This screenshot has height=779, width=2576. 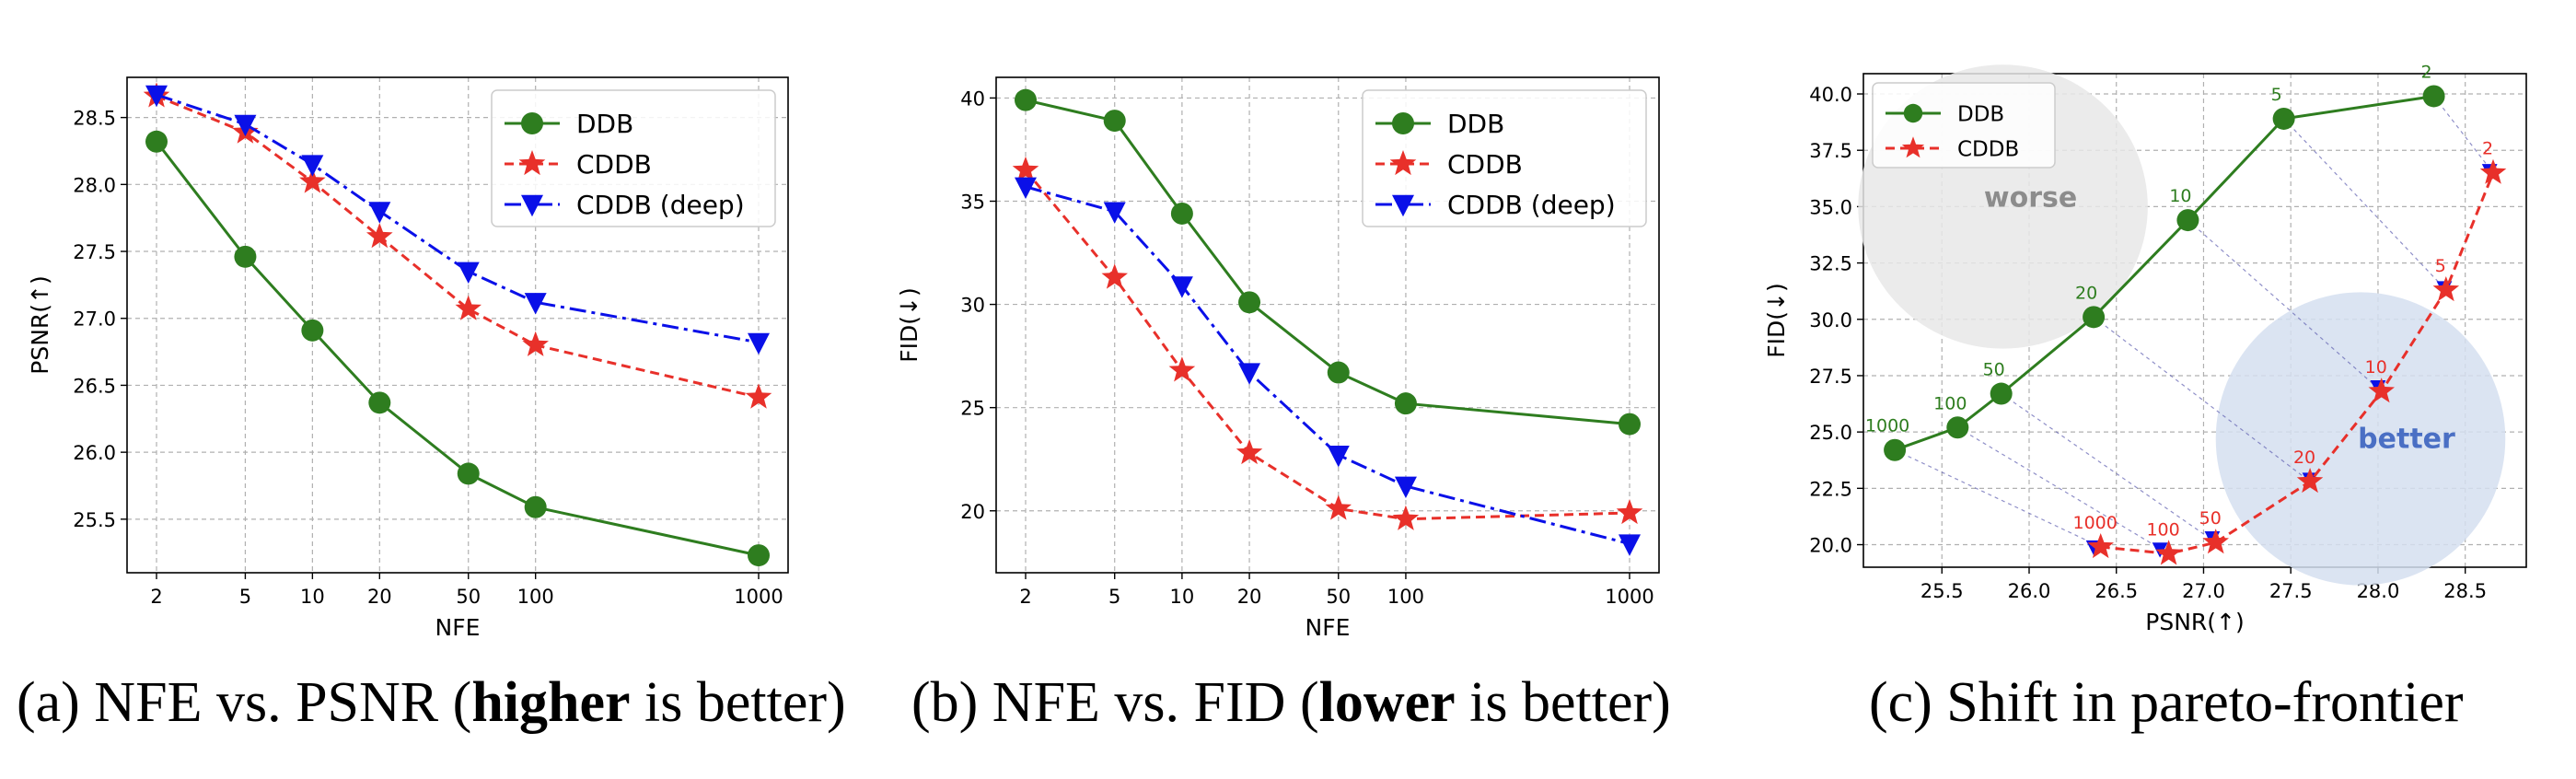 I want to click on x-tick-label: 2, so click(x=1025, y=597).